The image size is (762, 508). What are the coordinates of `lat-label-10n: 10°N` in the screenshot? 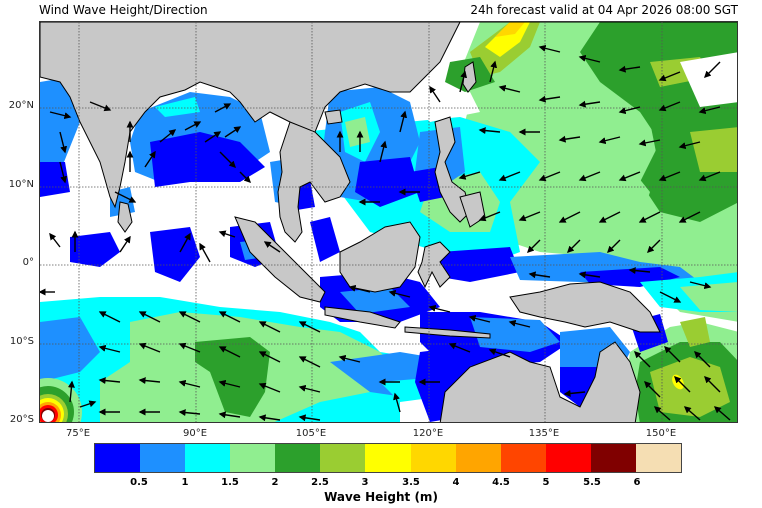 It's located at (21, 184).